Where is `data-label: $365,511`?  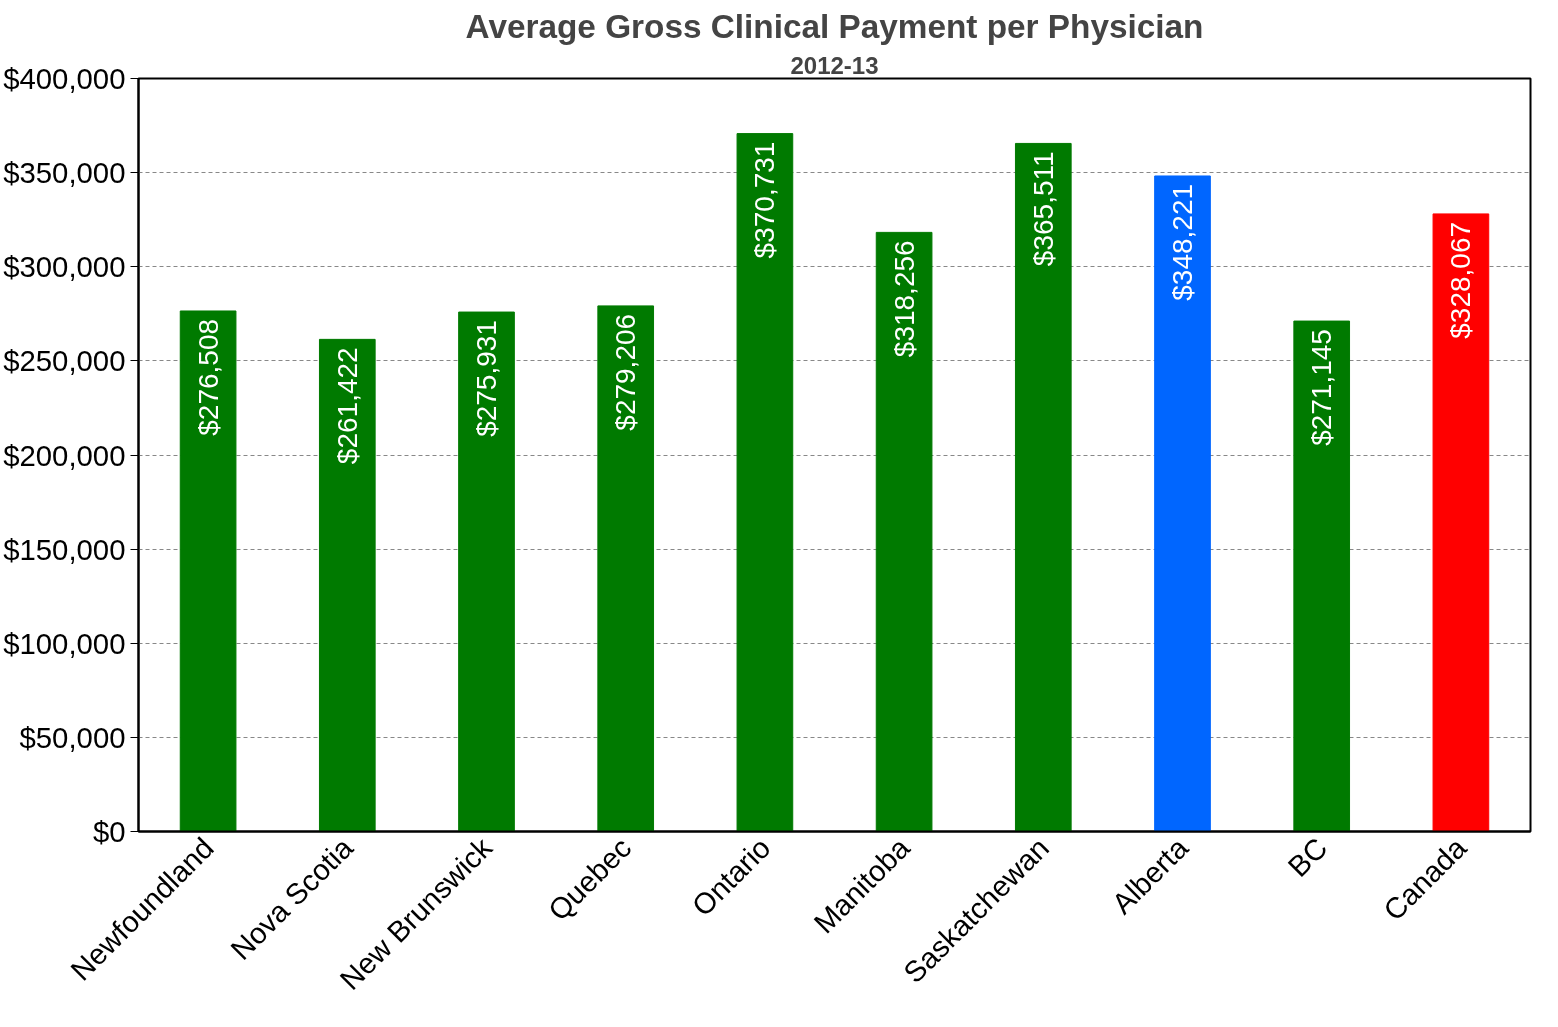 data-label: $365,511 is located at coordinates (1043, 209).